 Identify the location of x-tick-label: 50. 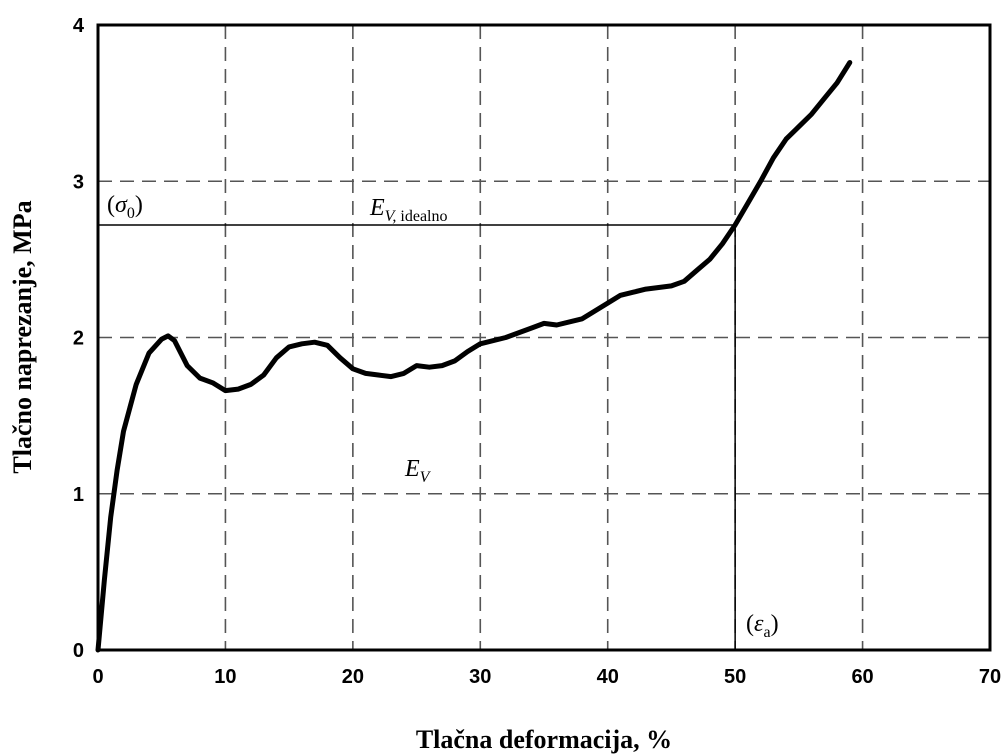
(735, 677).